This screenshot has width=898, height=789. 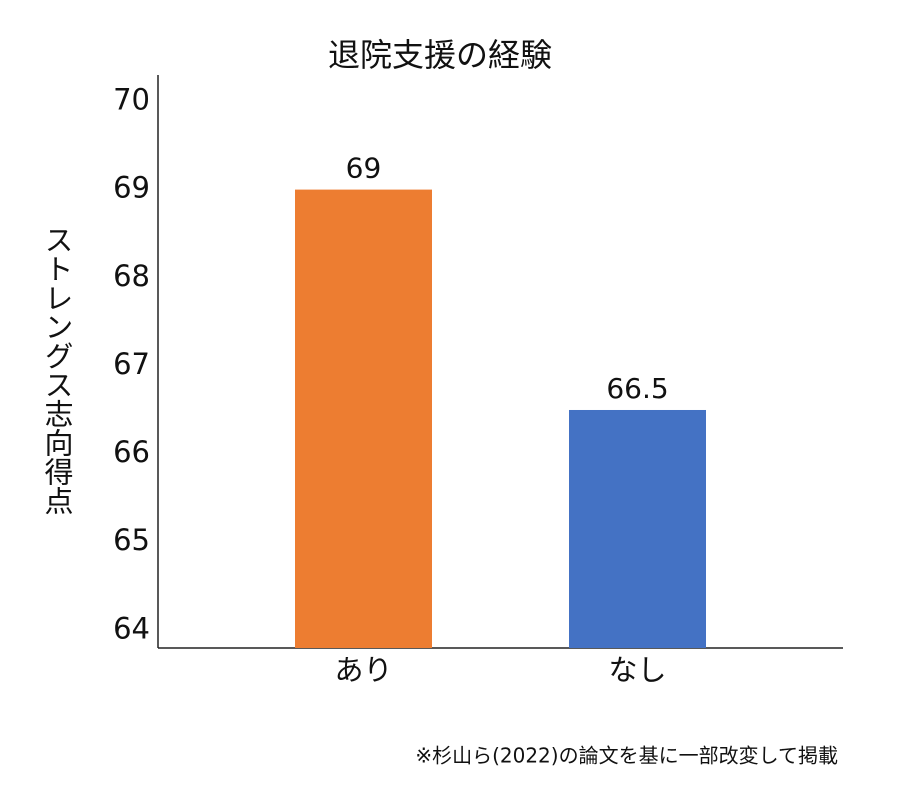 What do you see at coordinates (131, 99) in the screenshot?
I see `y-tick-label: 70` at bounding box center [131, 99].